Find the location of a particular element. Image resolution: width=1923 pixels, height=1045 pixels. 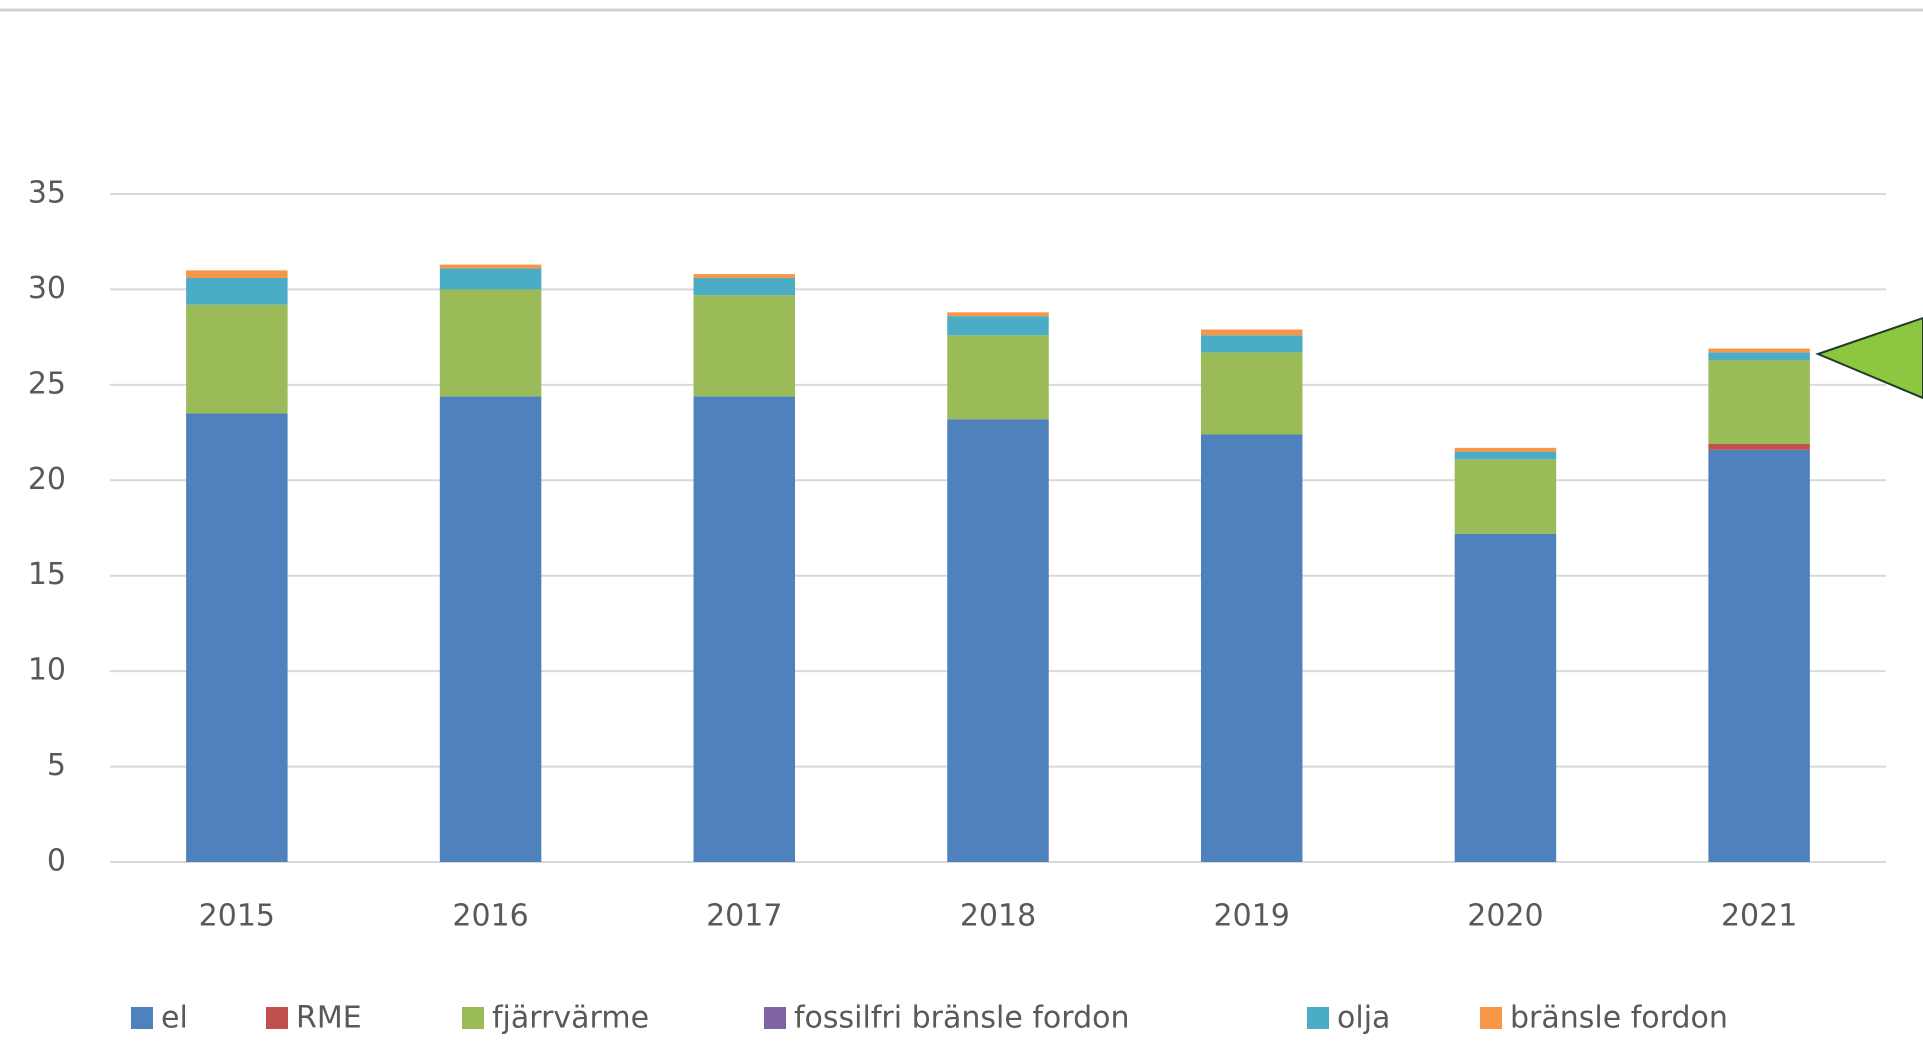

y-tick-label: 35 is located at coordinates (47, 193).